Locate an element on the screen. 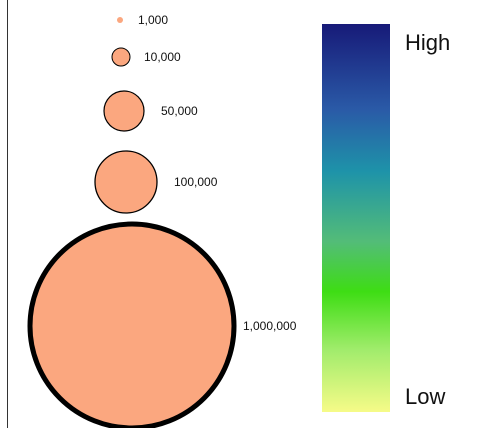 The height and width of the screenshot is (428, 477). color-ramp is located at coordinates (356, 218).